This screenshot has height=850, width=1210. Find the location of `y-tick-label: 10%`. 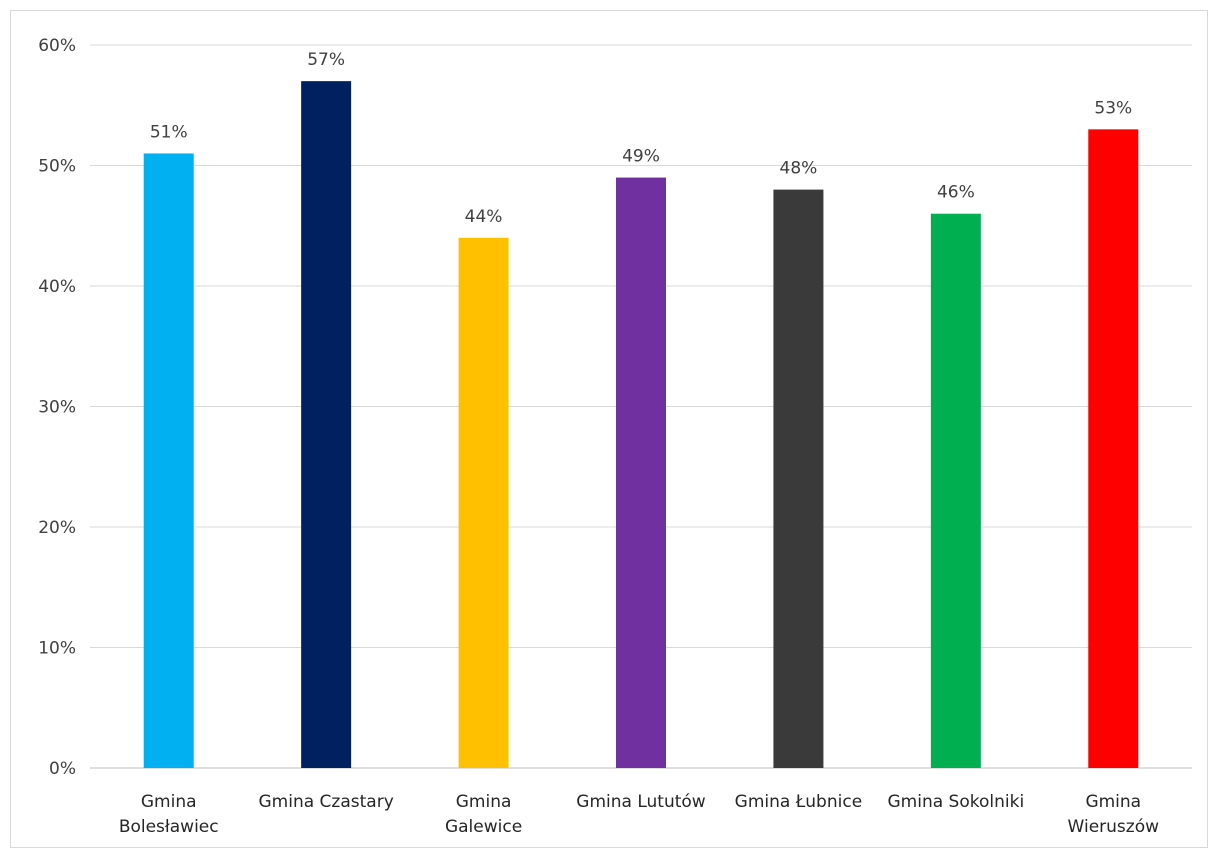

y-tick-label: 10% is located at coordinates (57, 649).